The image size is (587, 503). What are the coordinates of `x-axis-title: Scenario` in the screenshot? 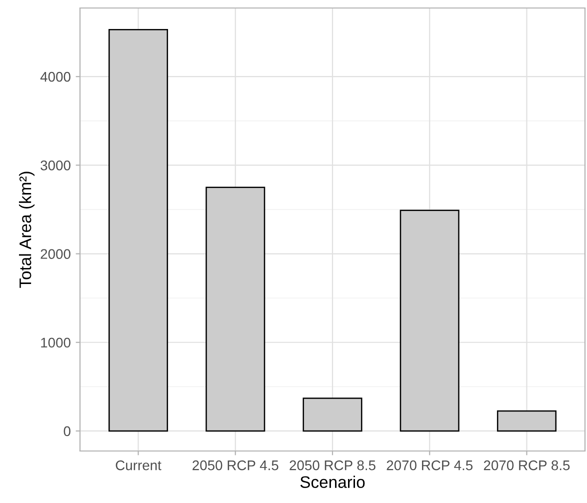 It's located at (332, 482).